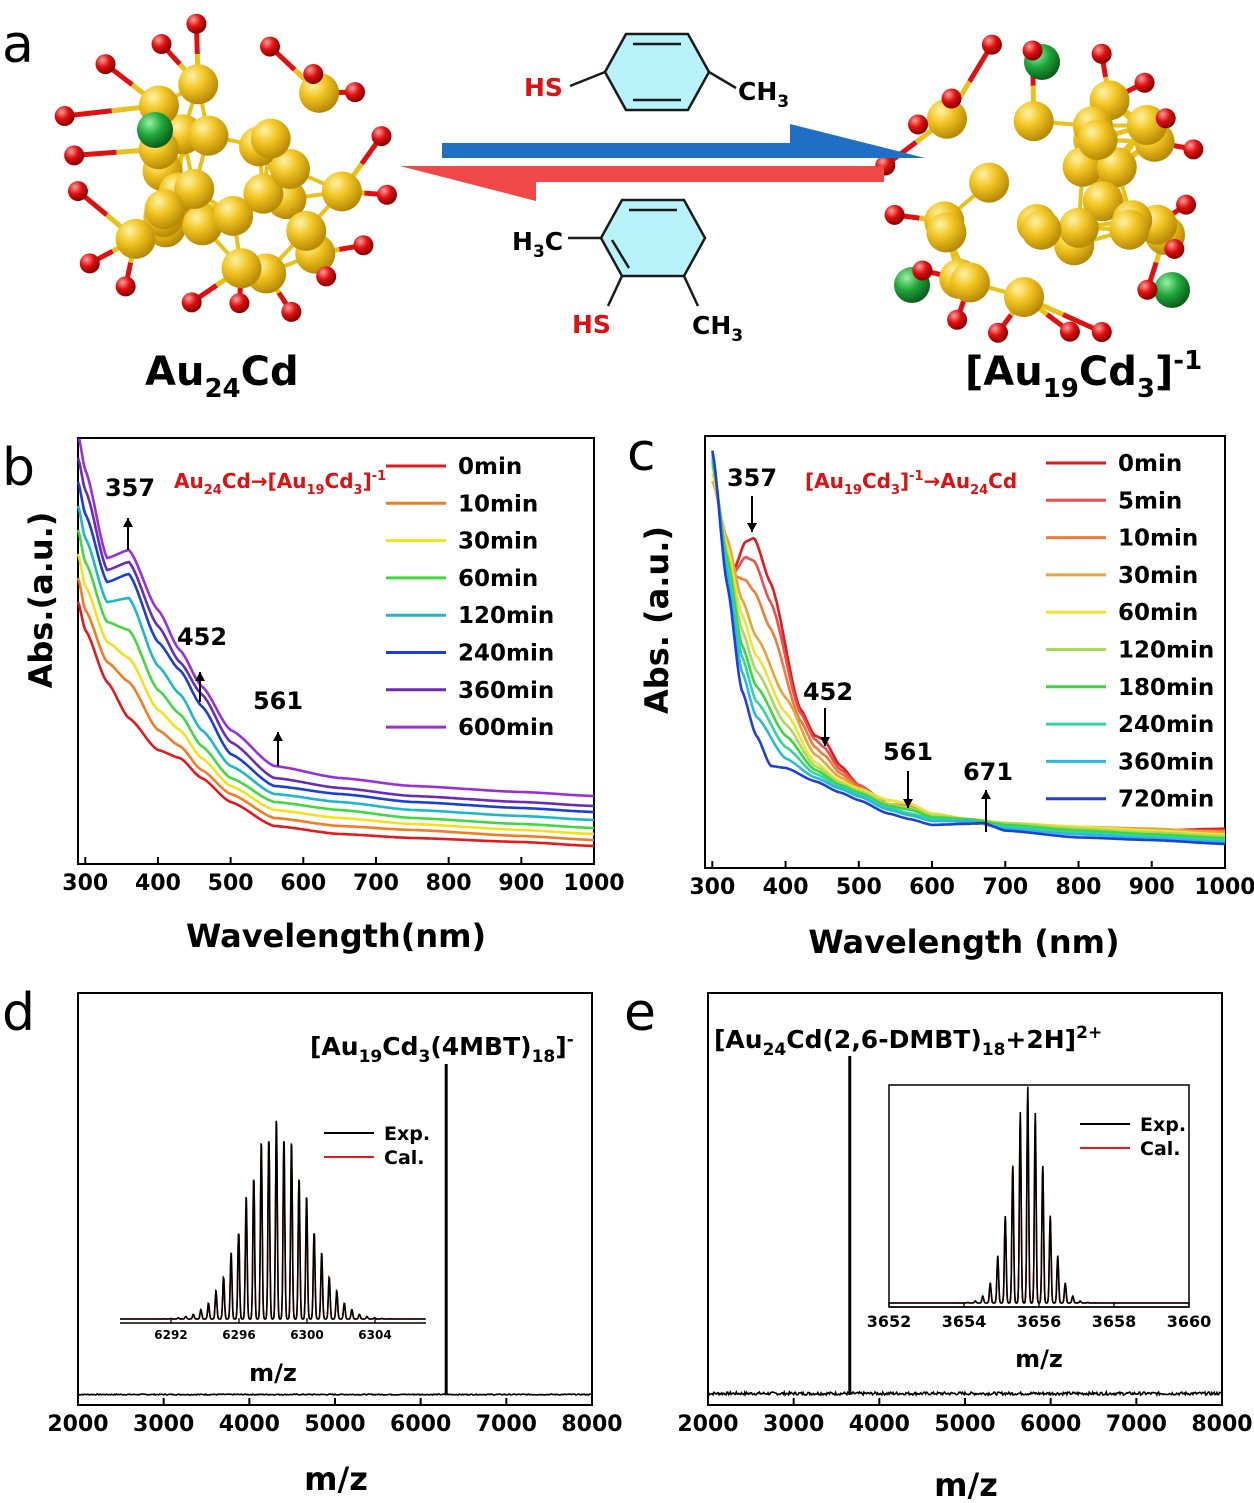  I want to click on au19cd3-formula-sub1: 19, so click(1061, 389).